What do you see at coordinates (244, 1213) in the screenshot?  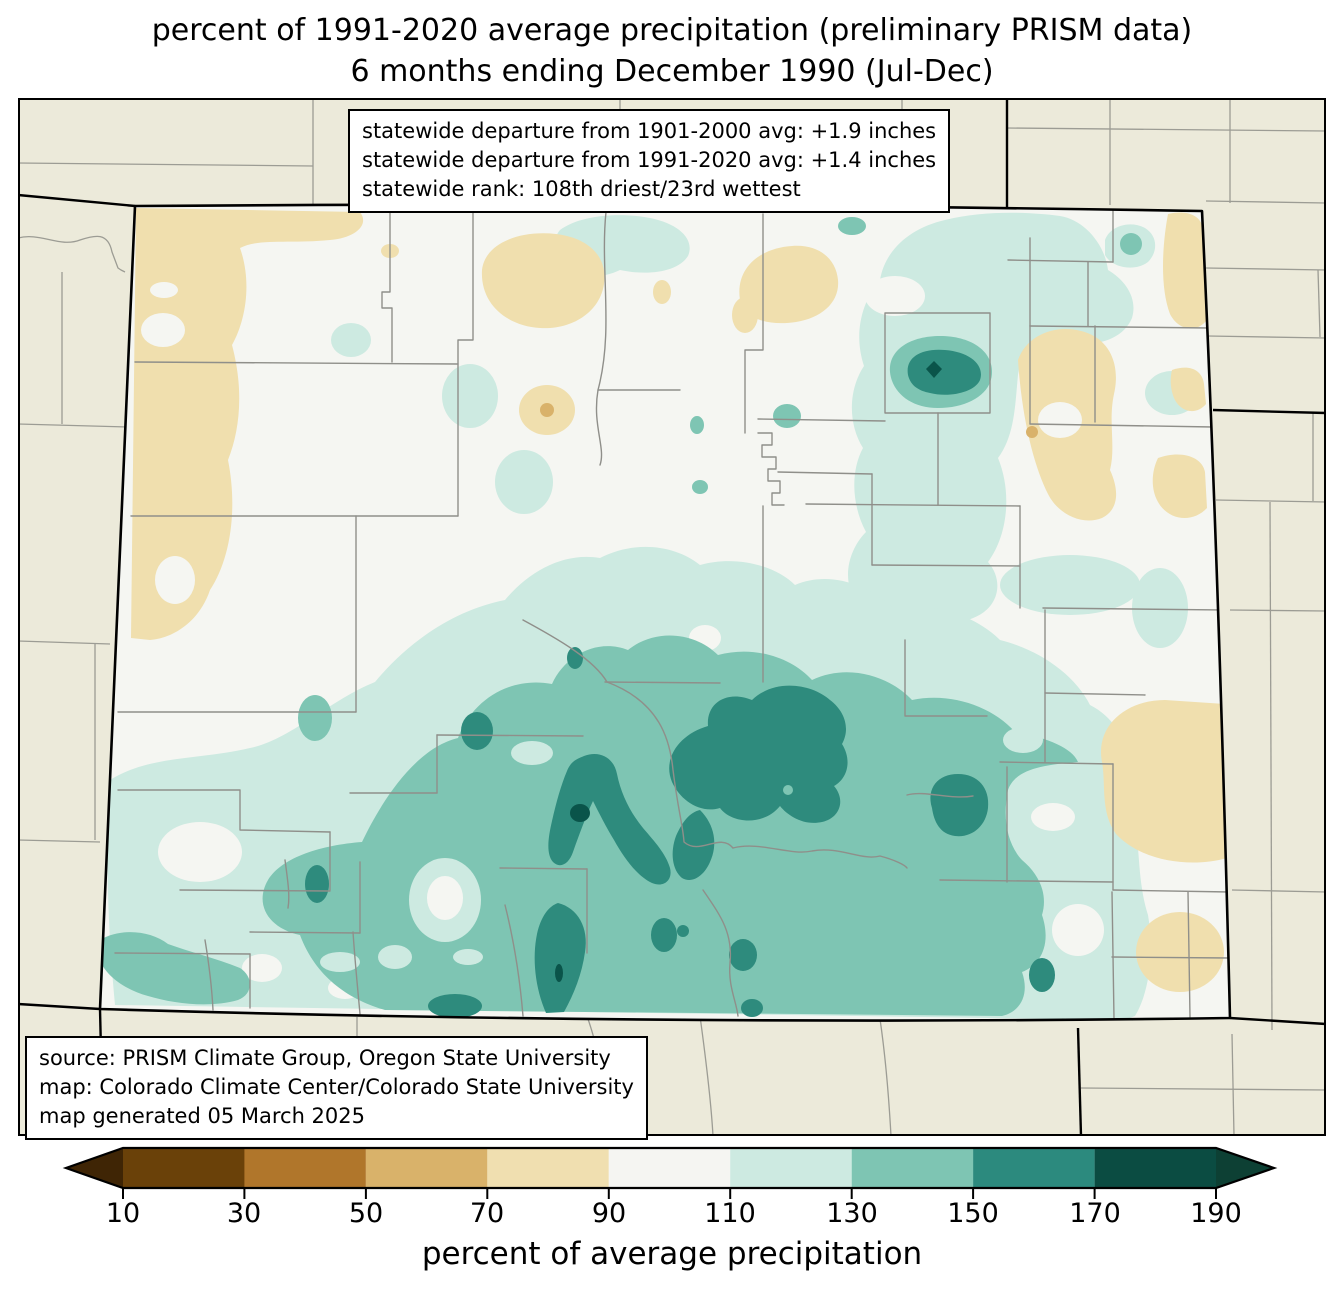 I see `colorbar-tick-30: 30` at bounding box center [244, 1213].